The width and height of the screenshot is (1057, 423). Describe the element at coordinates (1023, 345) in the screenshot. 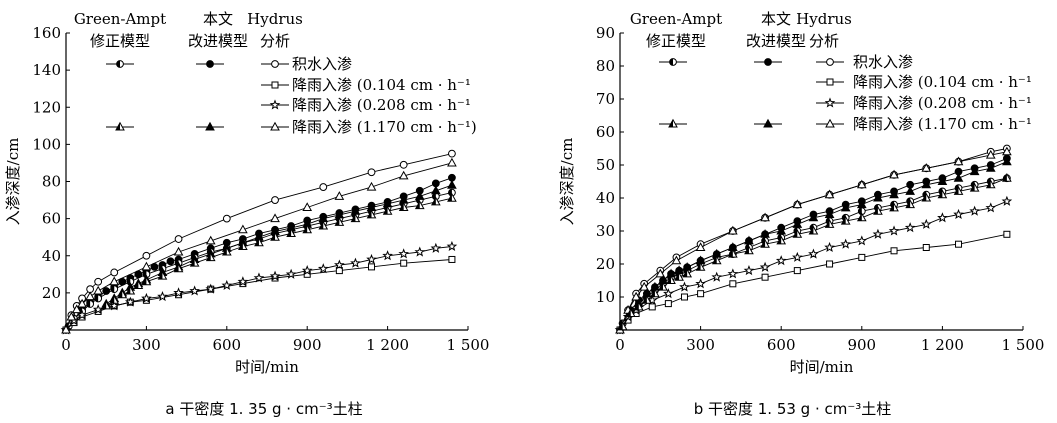

I see `x-tick-label: 1 500` at that location.